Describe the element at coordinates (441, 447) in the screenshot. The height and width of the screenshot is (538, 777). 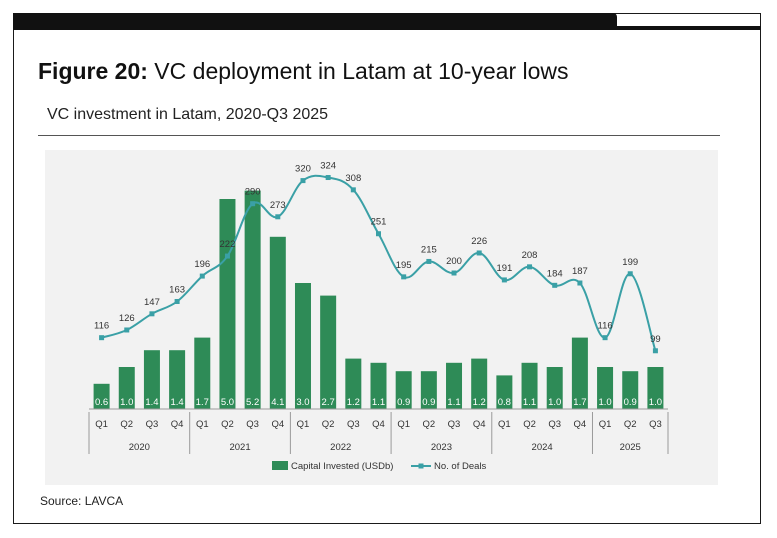
I see `year-tick-label: 2023` at that location.